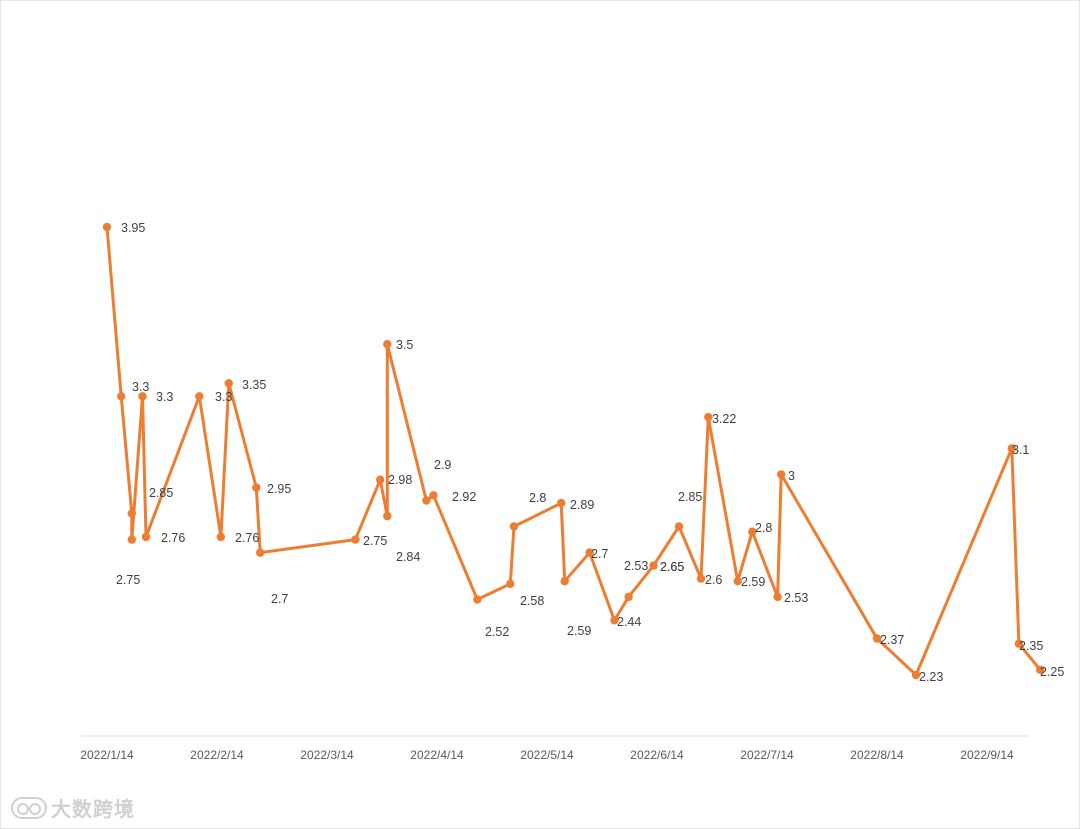 This screenshot has width=1080, height=829. What do you see at coordinates (767, 755) in the screenshot?
I see `x-tick-label: 2022/7/14` at bounding box center [767, 755].